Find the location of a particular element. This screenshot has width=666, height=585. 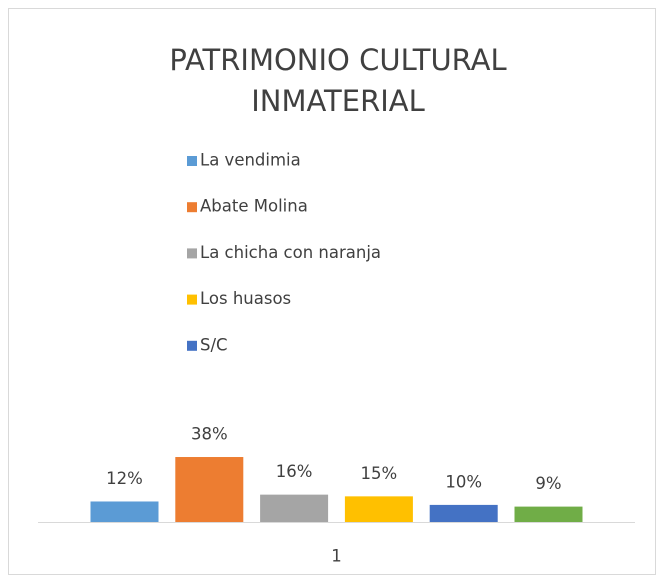

data-label: 15% is located at coordinates (379, 473).